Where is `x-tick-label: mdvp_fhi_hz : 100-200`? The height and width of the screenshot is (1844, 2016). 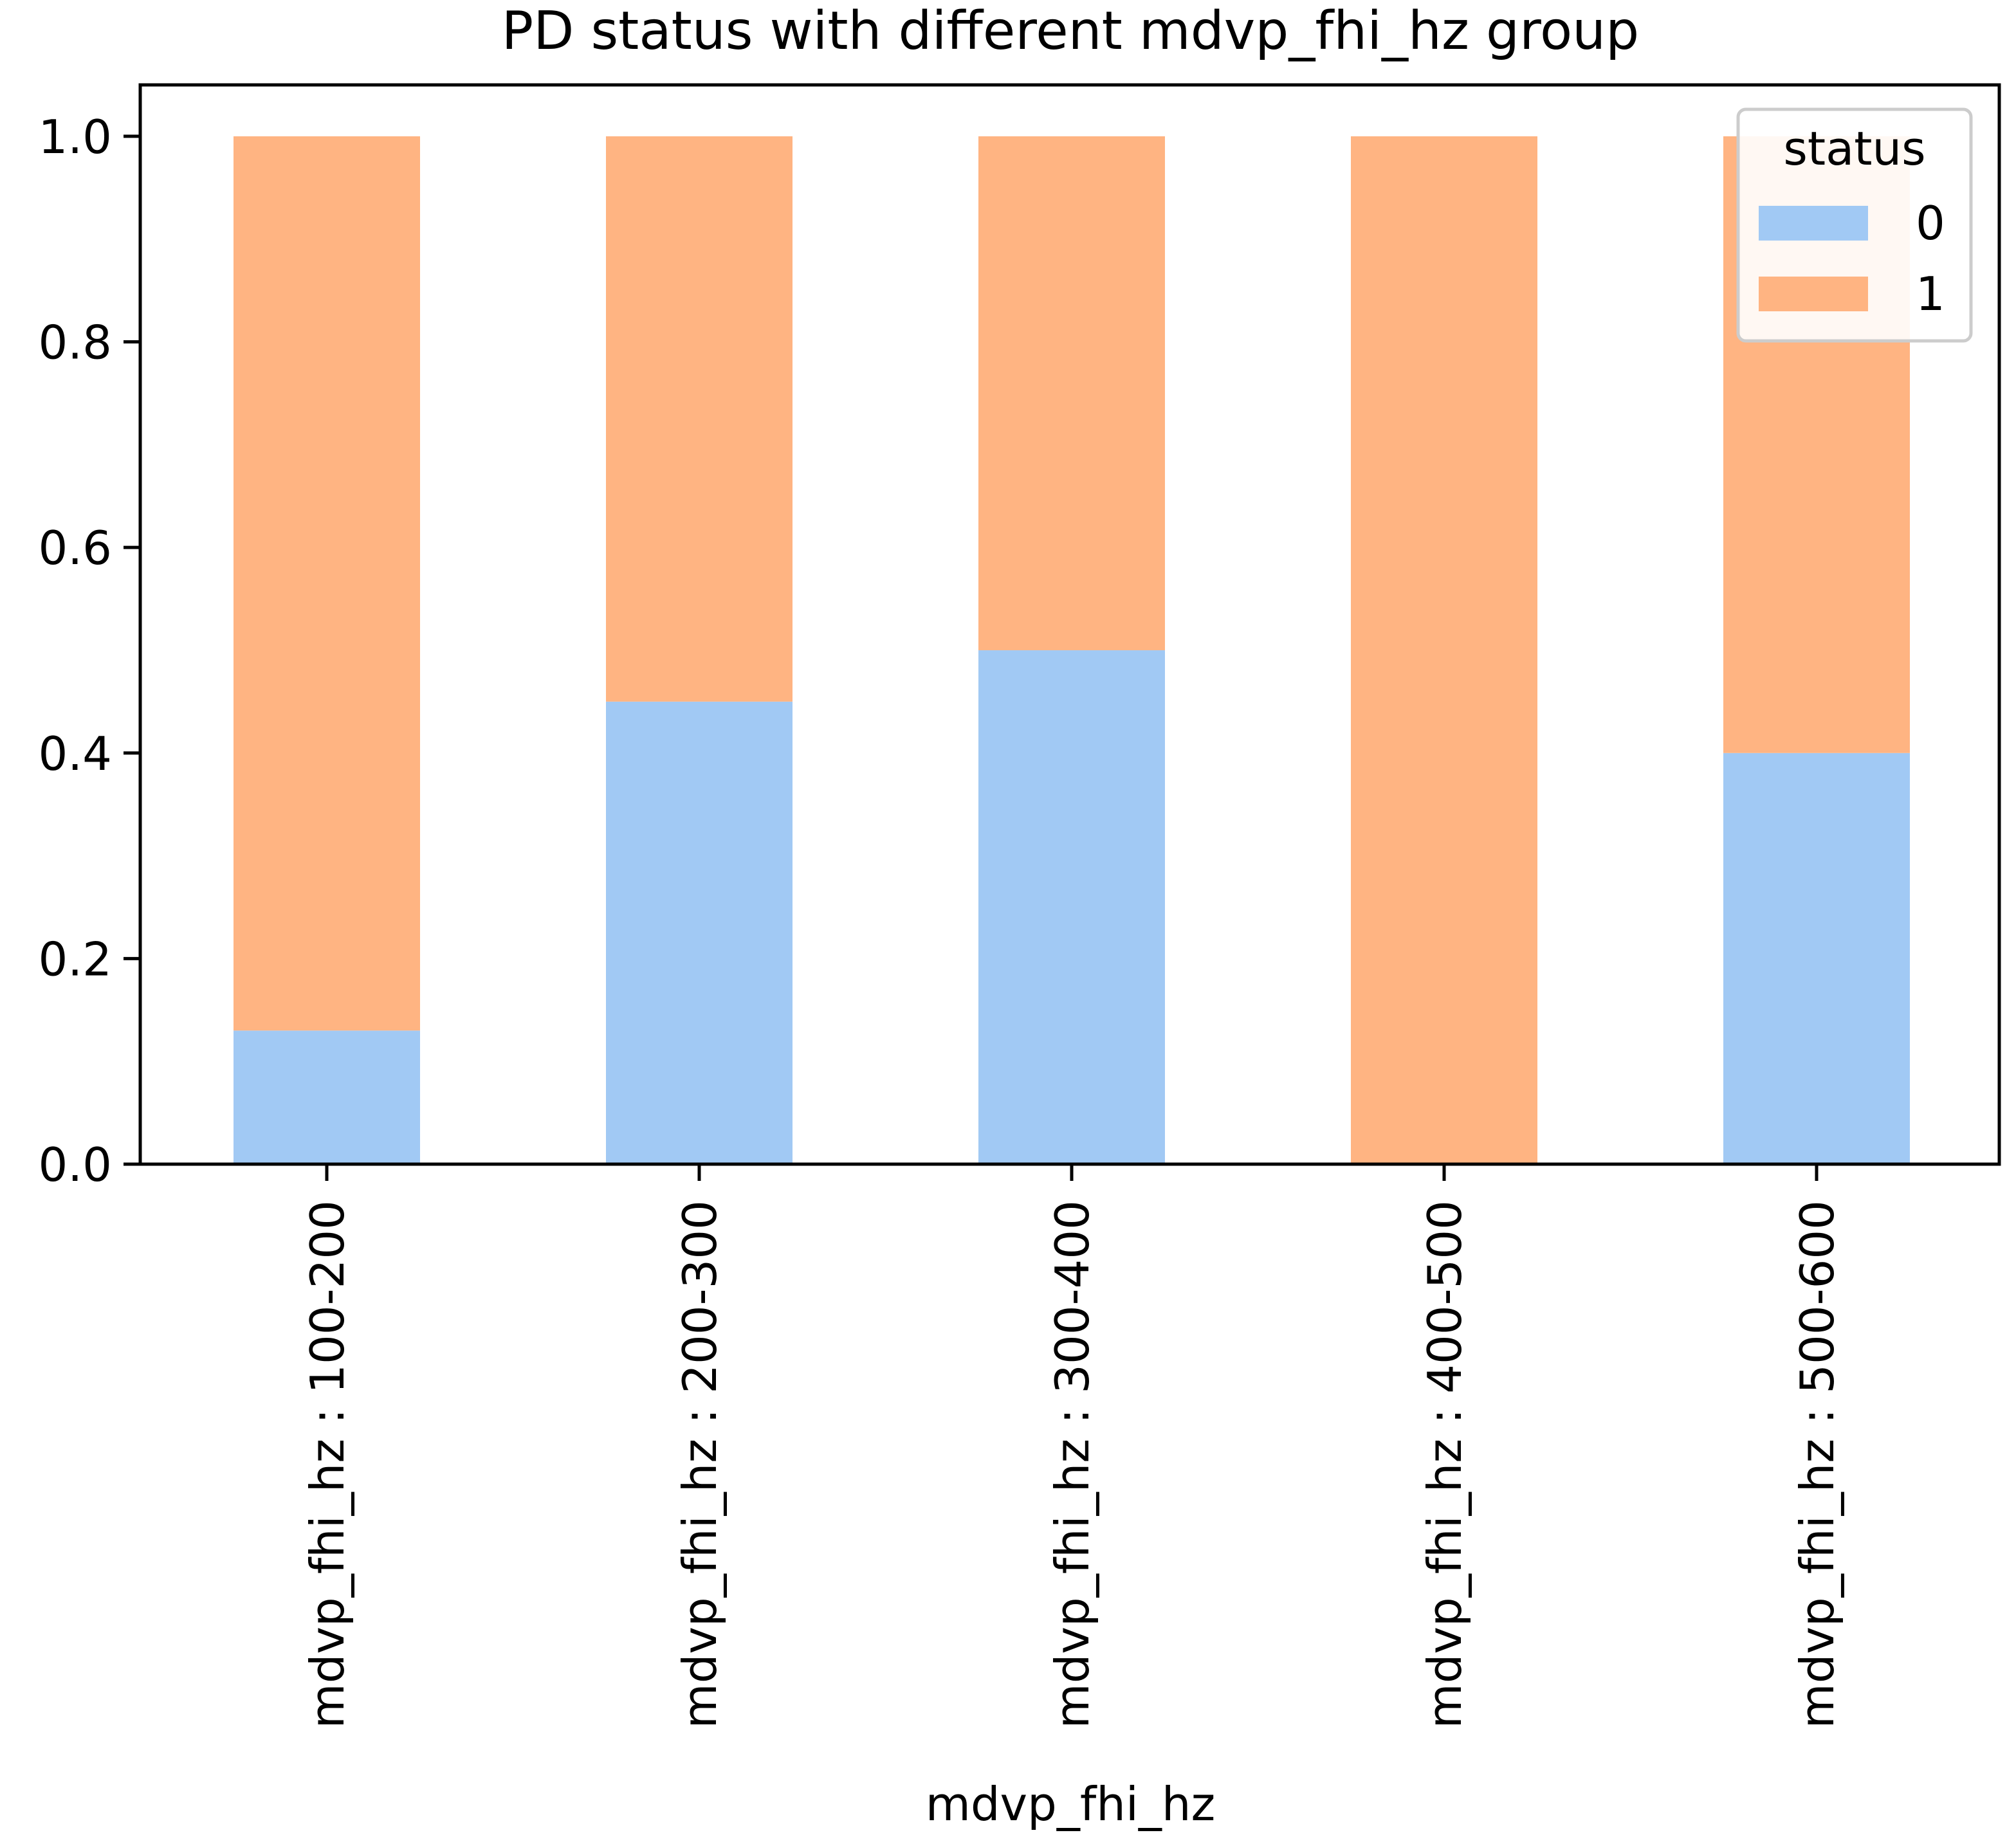 x-tick-label: mdvp_fhi_hz : 100-200 is located at coordinates (327, 1464).